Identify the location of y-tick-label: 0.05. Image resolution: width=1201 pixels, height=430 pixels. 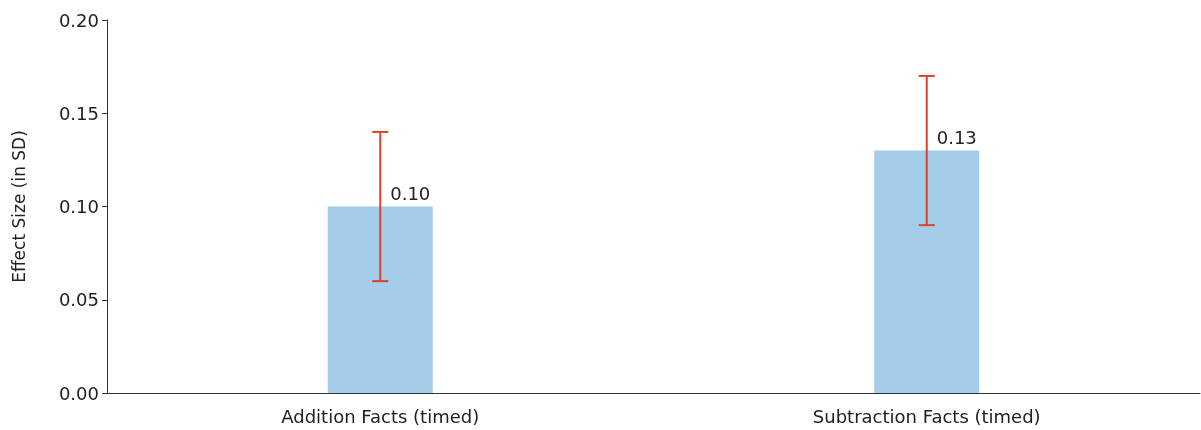
(78, 300).